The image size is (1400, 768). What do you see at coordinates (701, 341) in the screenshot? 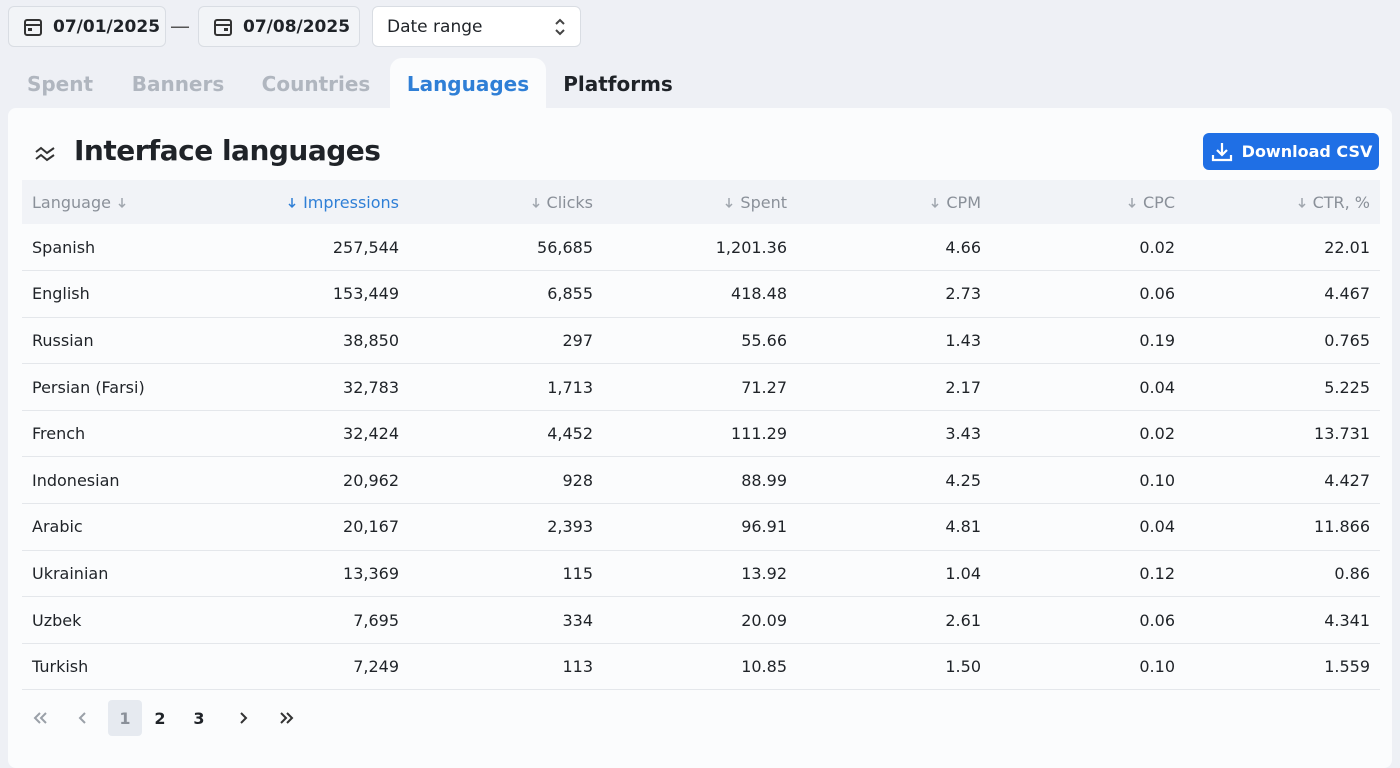
I see `table-row: Russian 38,850 297 55.66 1.43 0.19 0.765` at bounding box center [701, 341].